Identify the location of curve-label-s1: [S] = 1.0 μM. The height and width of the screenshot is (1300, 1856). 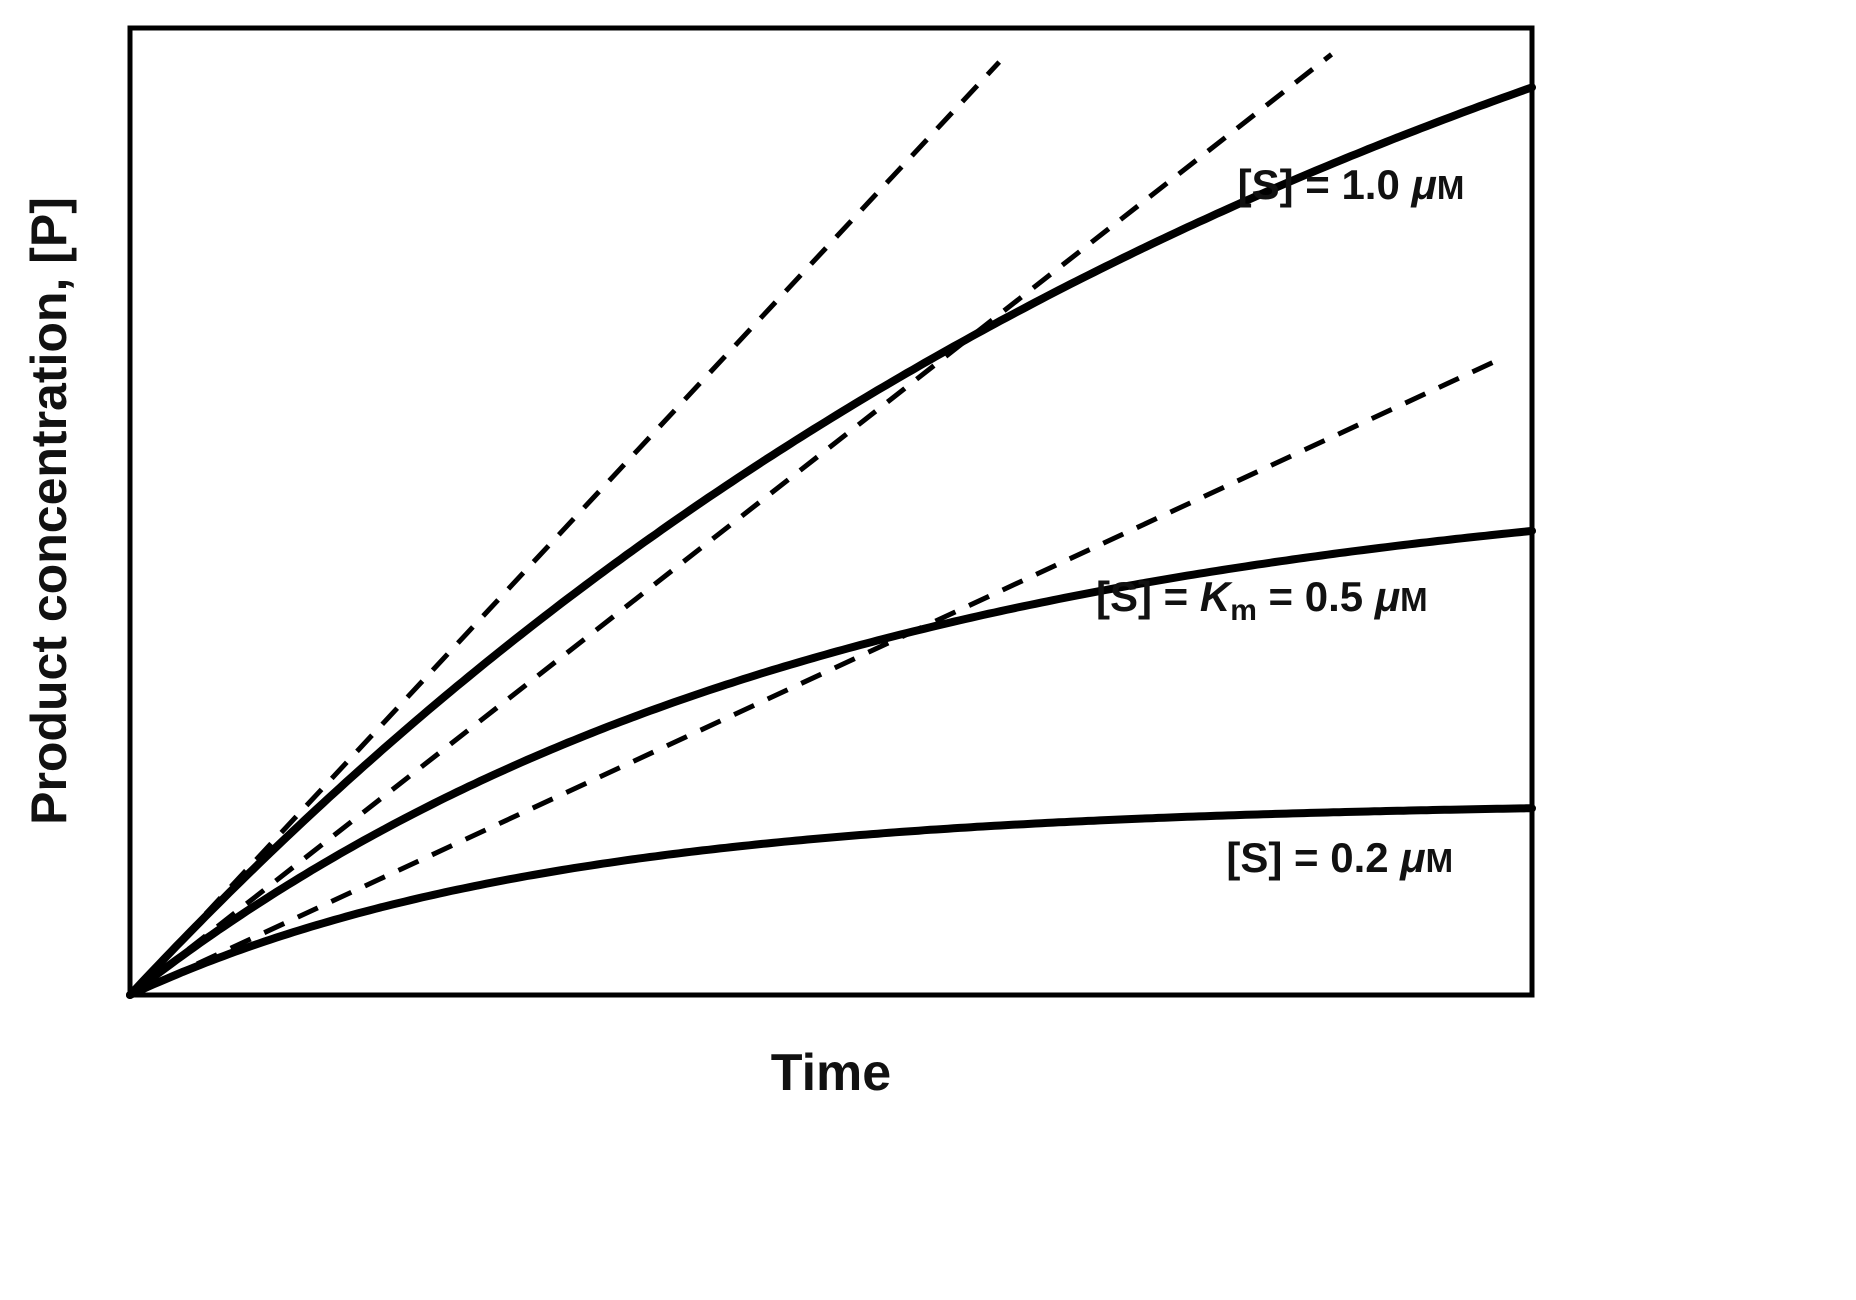
(1351, 184).